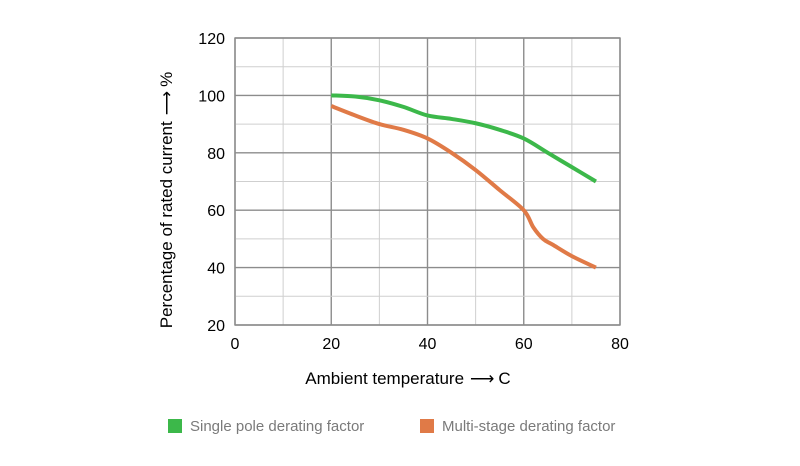  What do you see at coordinates (524, 344) in the screenshot?
I see `x-tick-label: 60` at bounding box center [524, 344].